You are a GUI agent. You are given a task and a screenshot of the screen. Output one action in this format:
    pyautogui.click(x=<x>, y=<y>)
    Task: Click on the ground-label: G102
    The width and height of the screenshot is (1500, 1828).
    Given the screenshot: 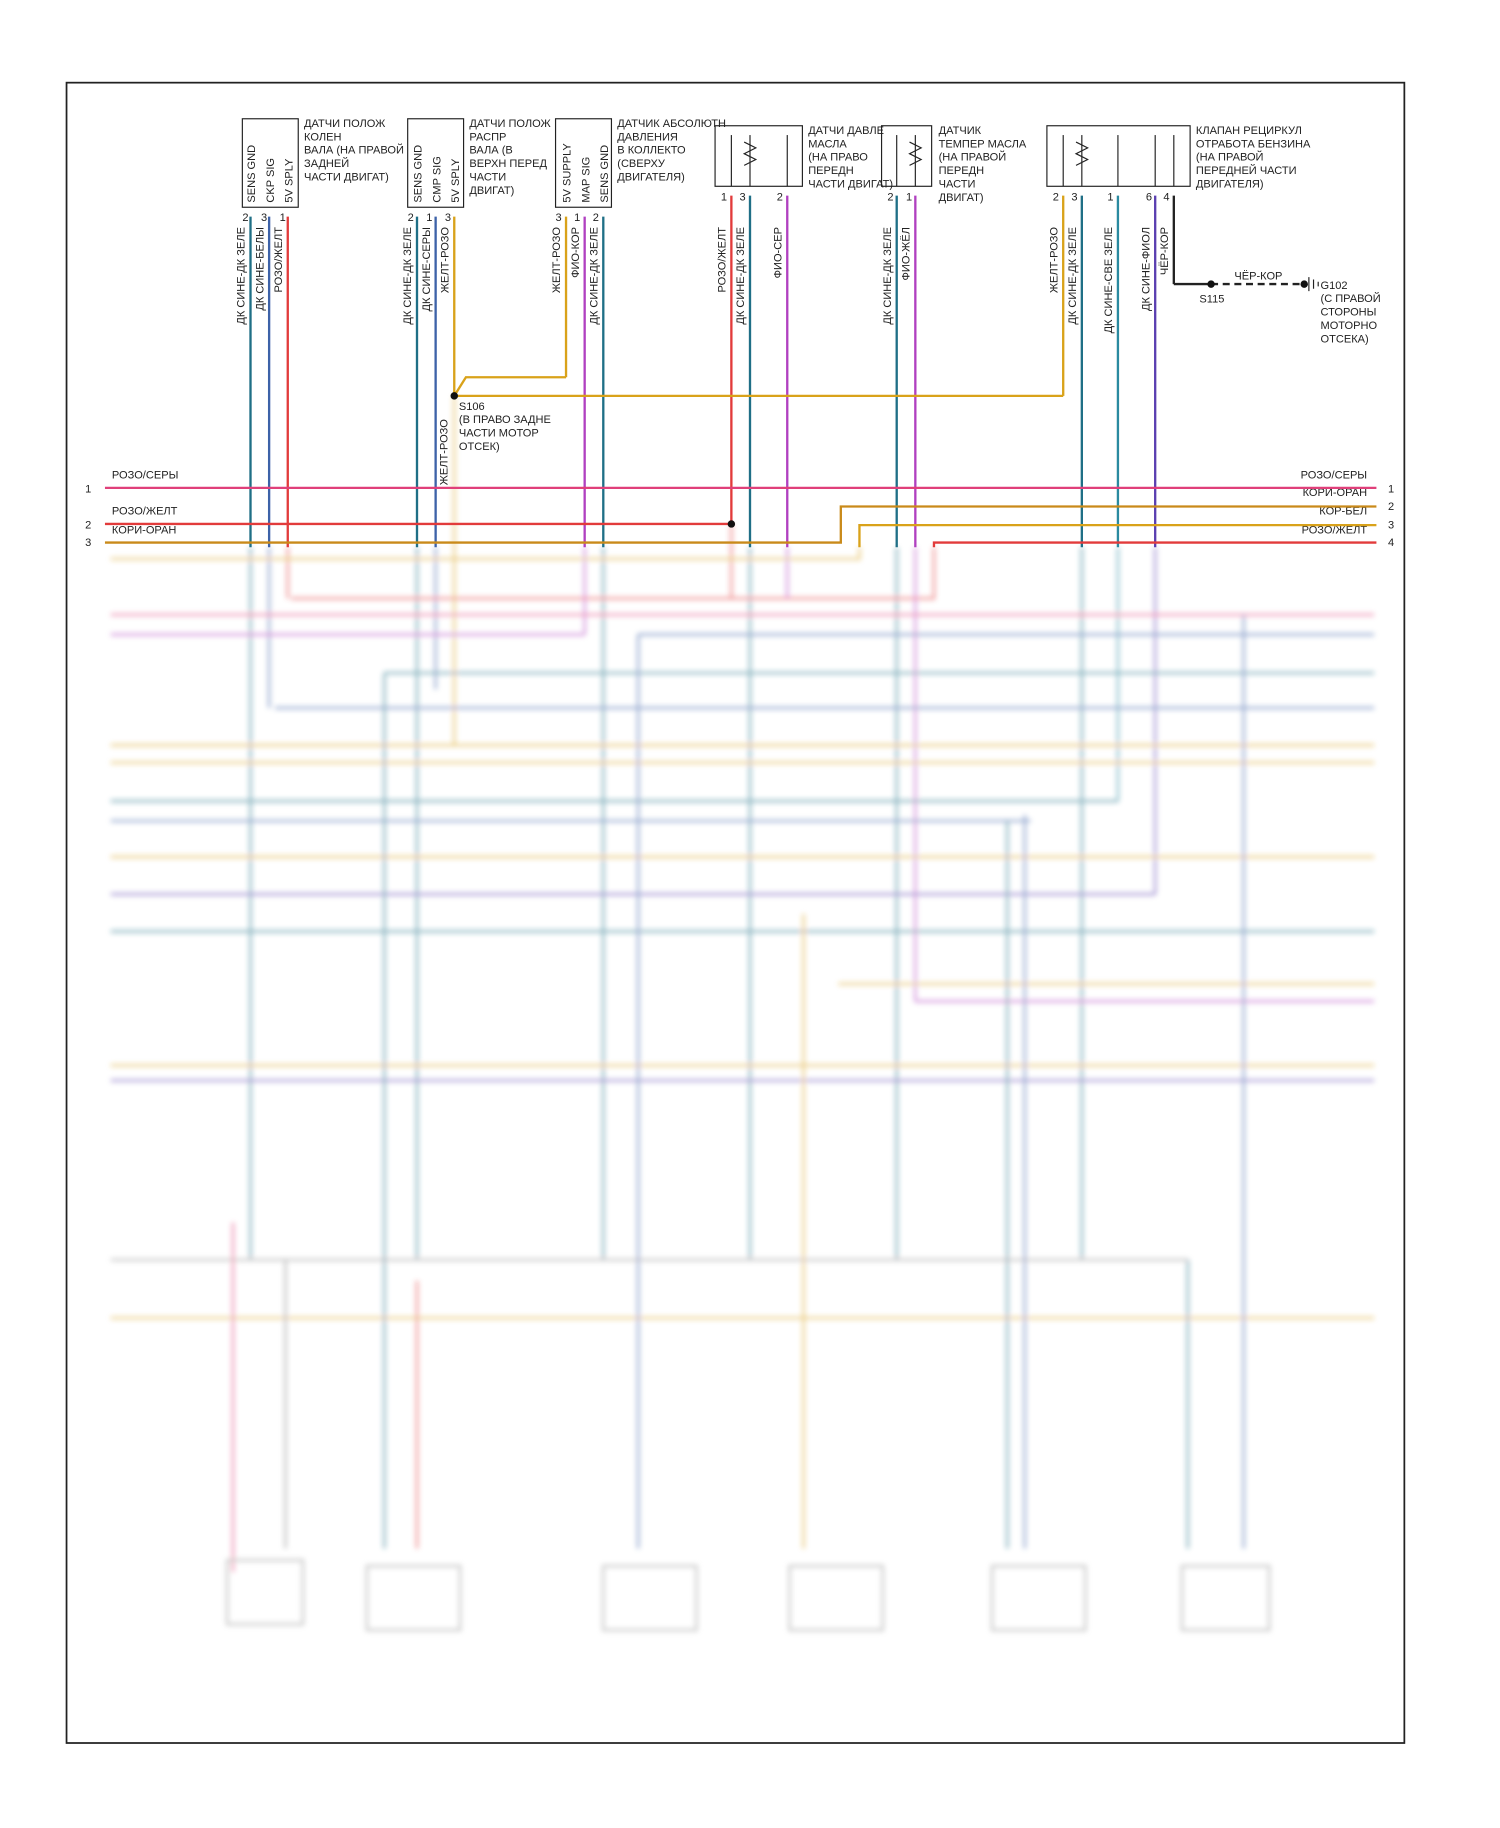 What is the action you would take?
    pyautogui.click(x=1334, y=286)
    